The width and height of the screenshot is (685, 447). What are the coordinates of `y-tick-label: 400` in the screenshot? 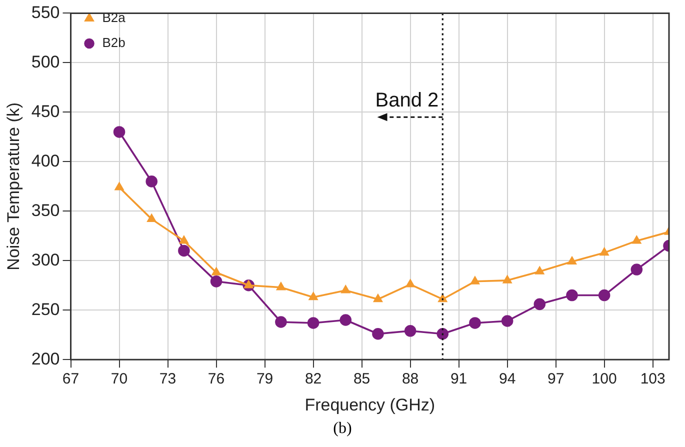 It's located at (45, 160).